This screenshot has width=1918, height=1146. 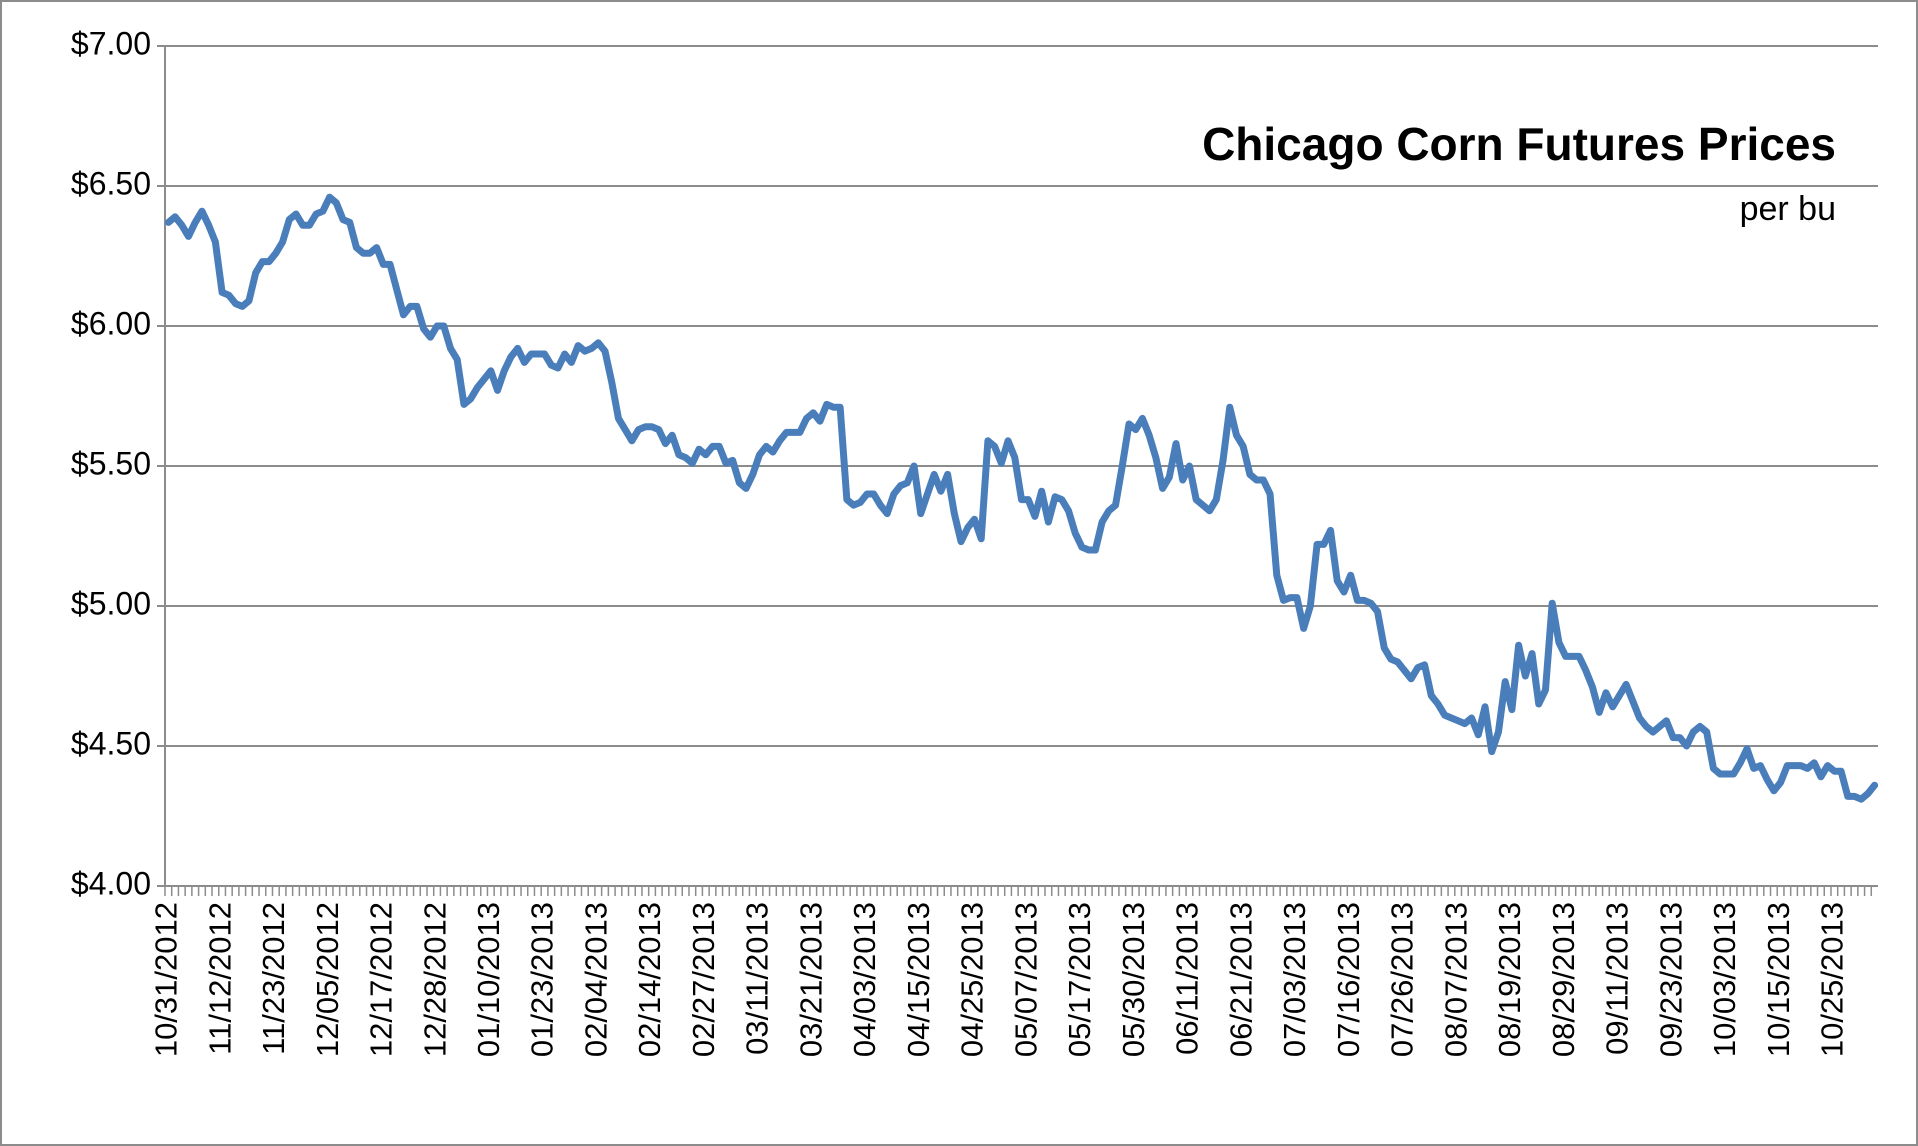 What do you see at coordinates (111, 323) in the screenshot?
I see `y-tick-label: $6.00` at bounding box center [111, 323].